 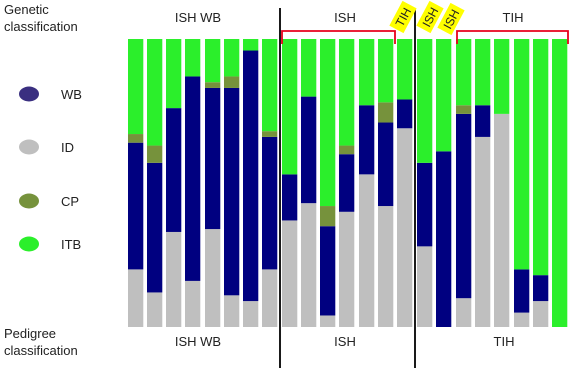 What do you see at coordinates (483, 72) in the screenshot?
I see `bar-19-itb` at bounding box center [483, 72].